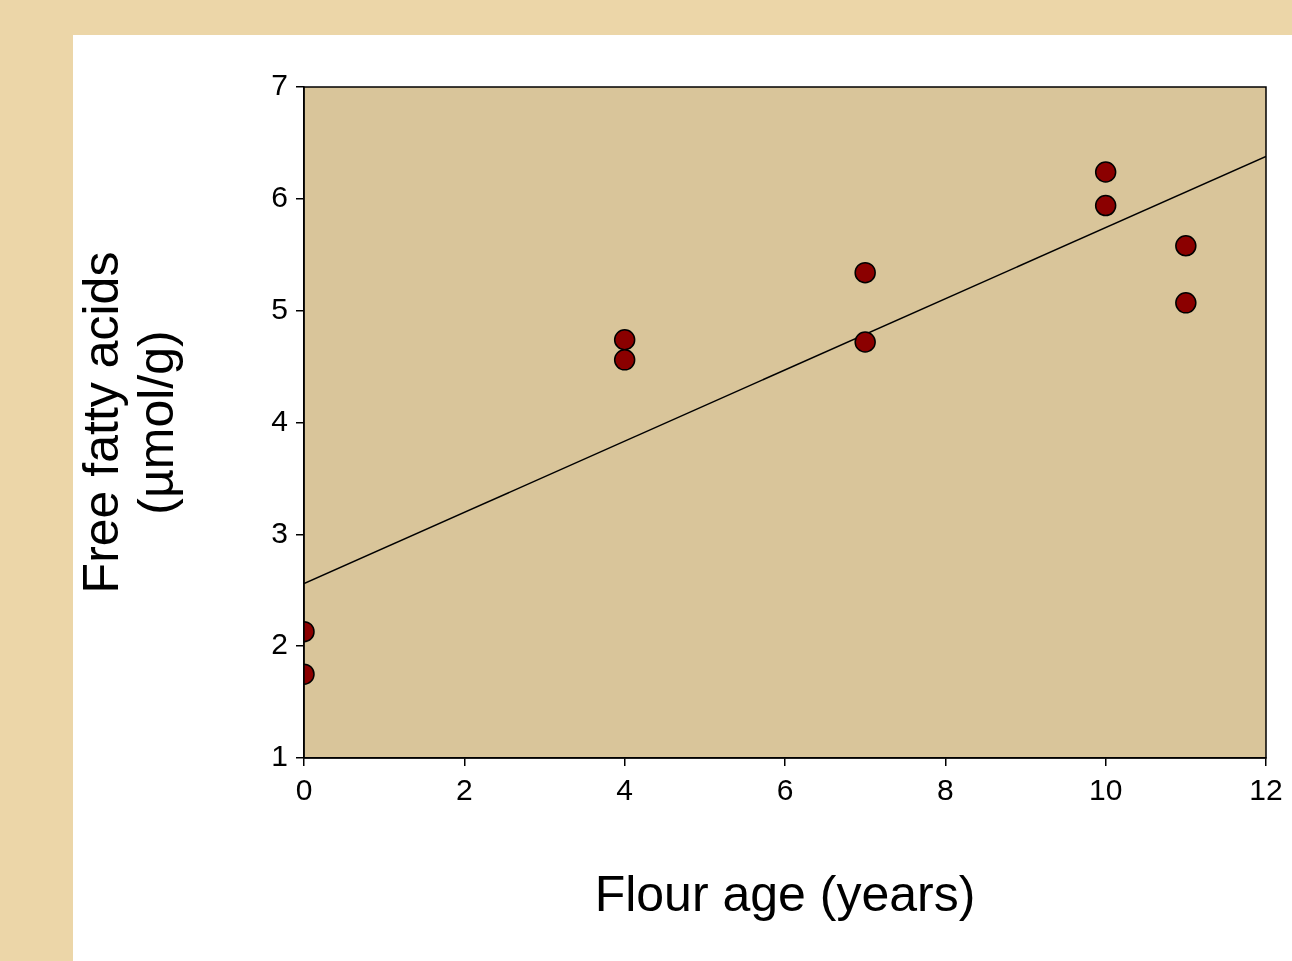  What do you see at coordinates (304, 790) in the screenshot?
I see `x-tick-label: 0` at bounding box center [304, 790].